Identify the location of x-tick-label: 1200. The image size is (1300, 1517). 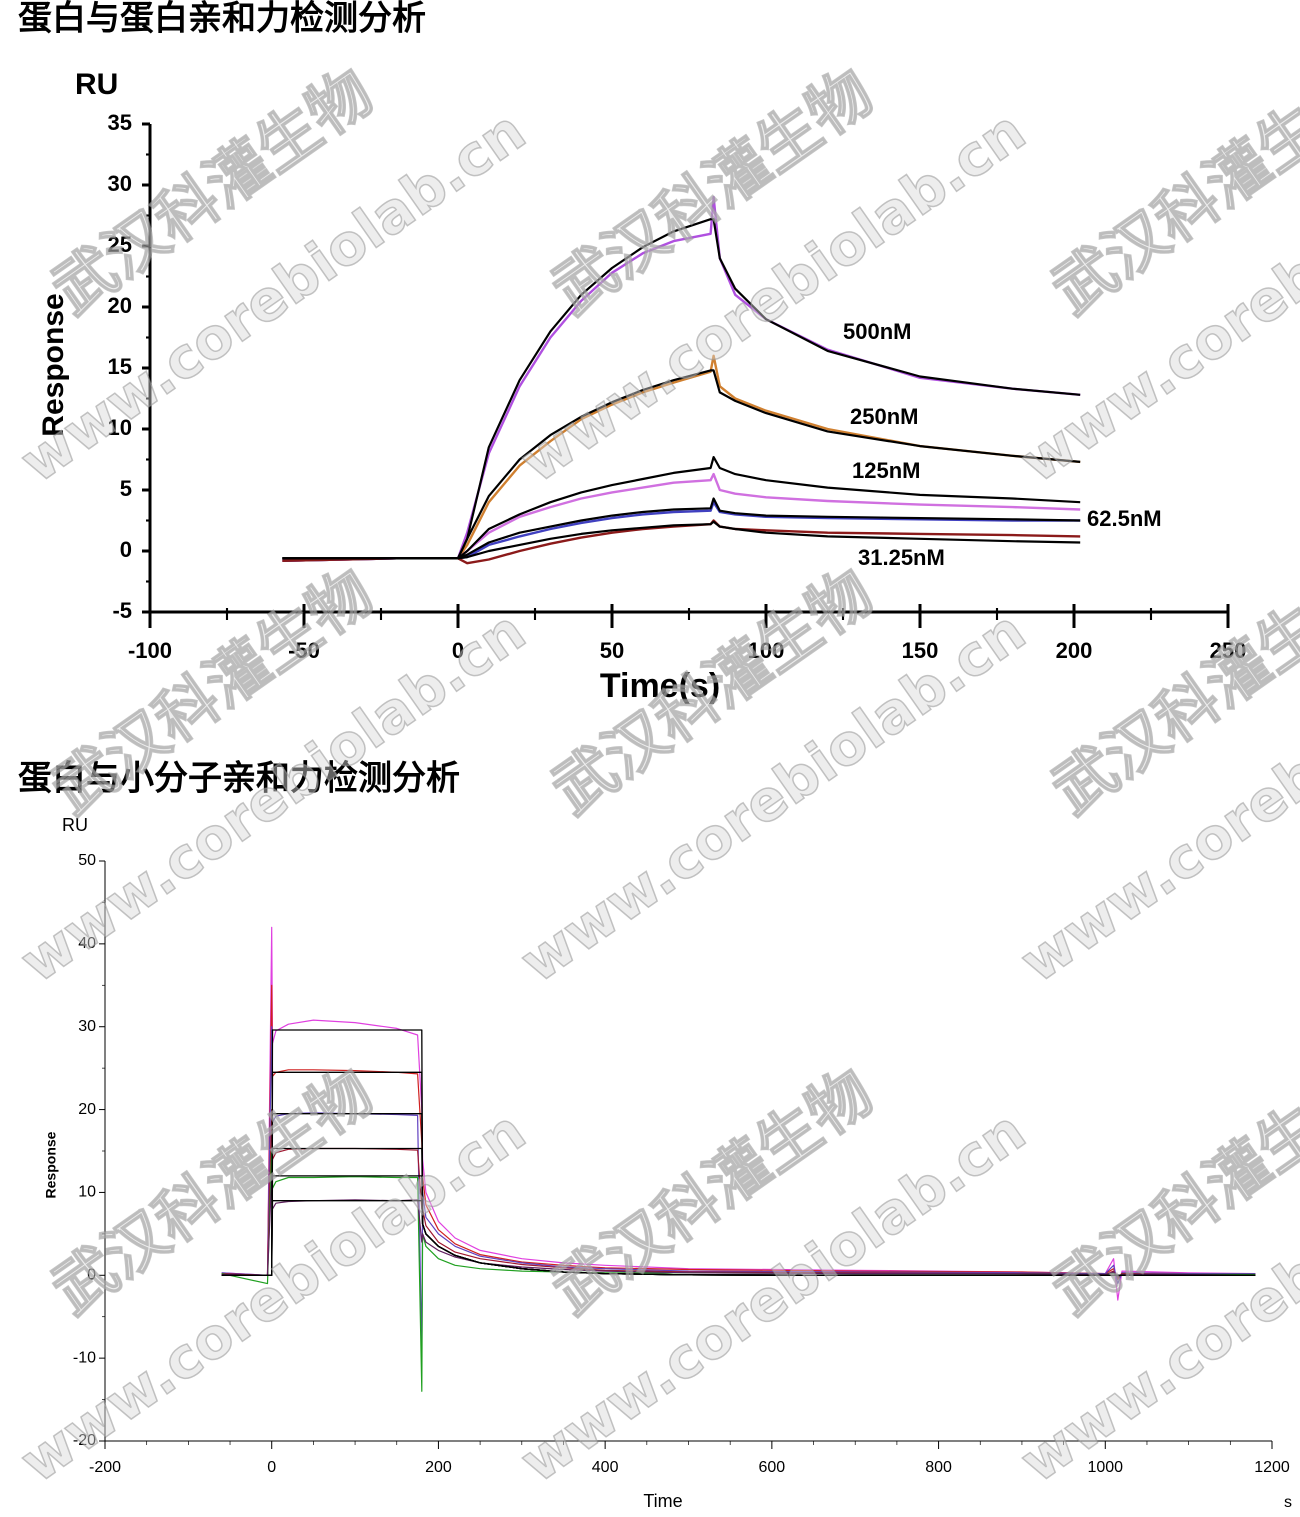
(1272, 1467).